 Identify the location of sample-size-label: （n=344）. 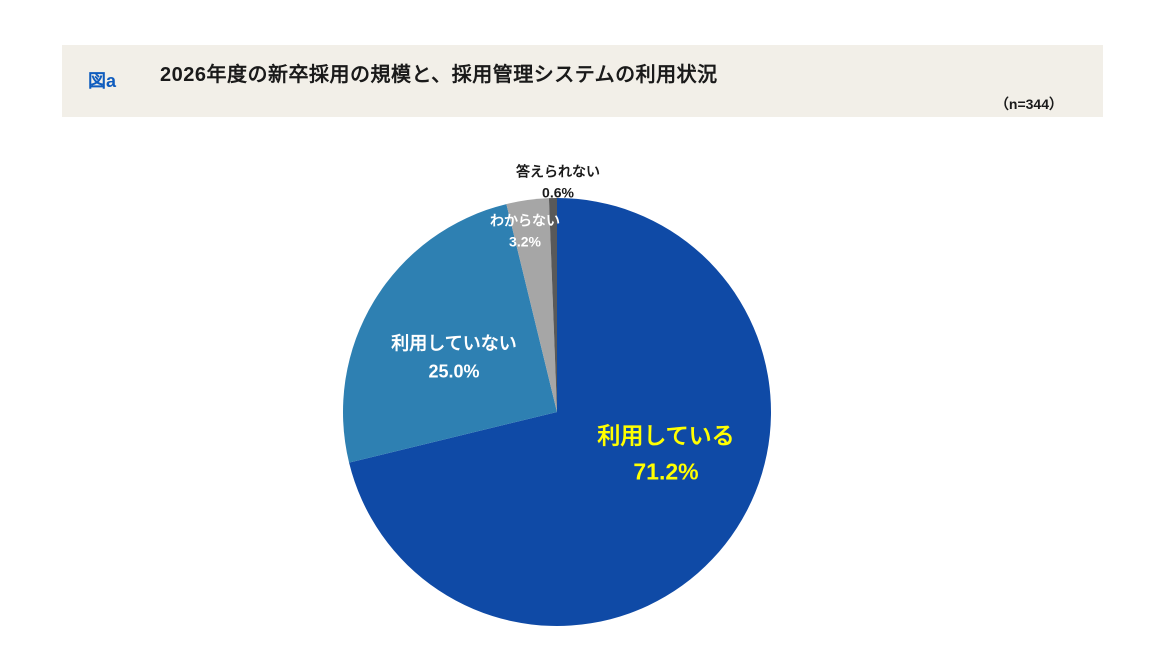
(1028, 104).